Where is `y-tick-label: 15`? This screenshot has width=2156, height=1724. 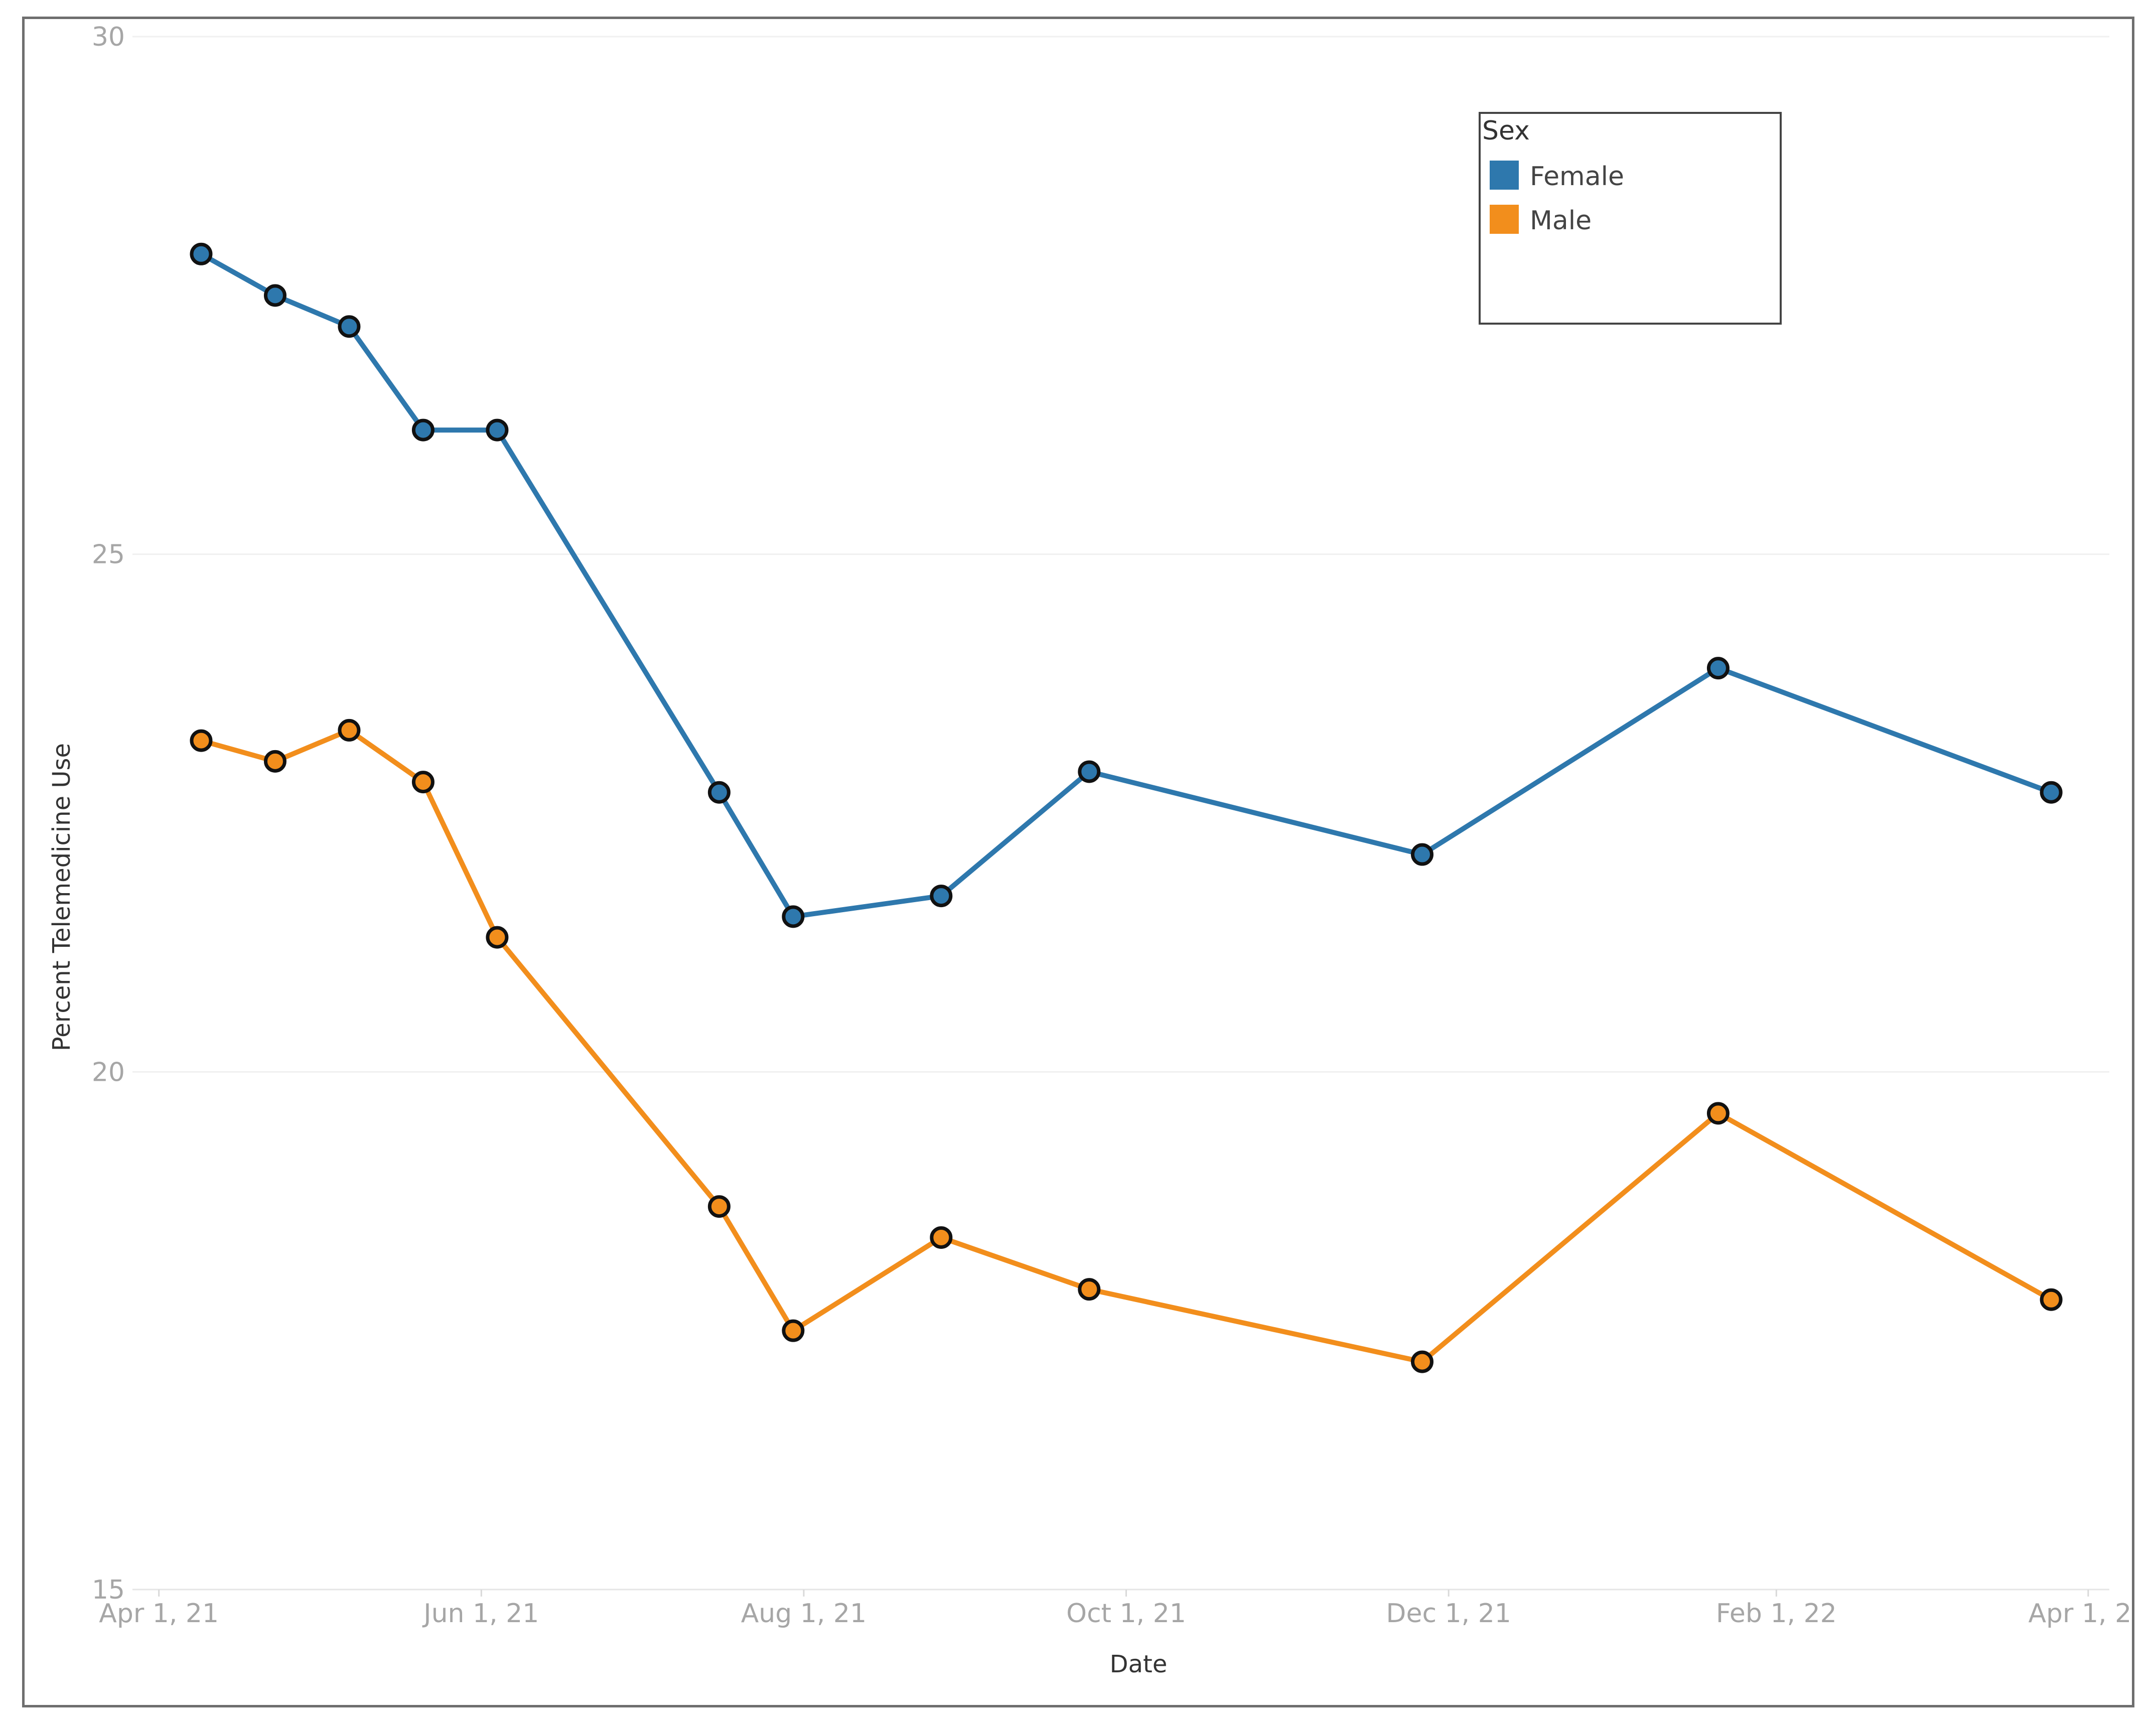 y-tick-label: 15 is located at coordinates (108, 1590).